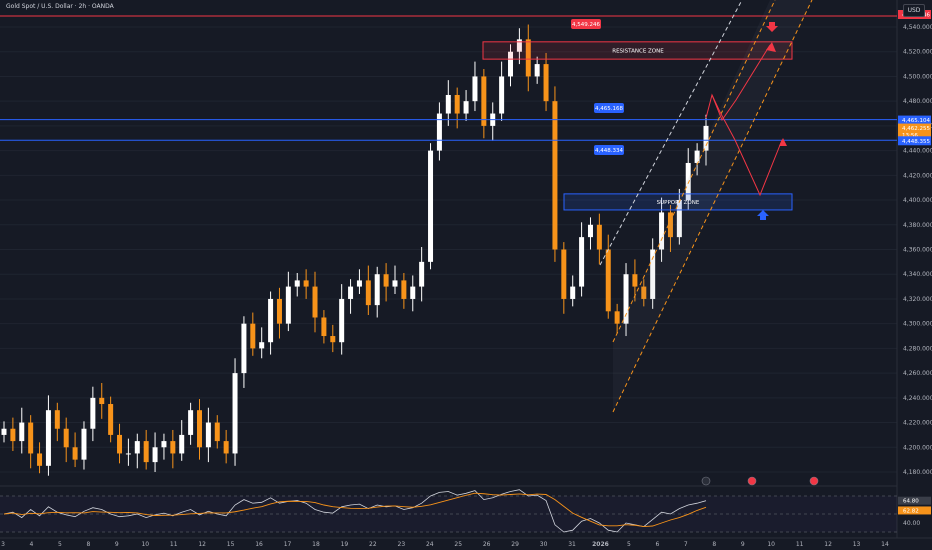  What do you see at coordinates (657, 544) in the screenshot?
I see `time-tick-label: 6` at bounding box center [657, 544].